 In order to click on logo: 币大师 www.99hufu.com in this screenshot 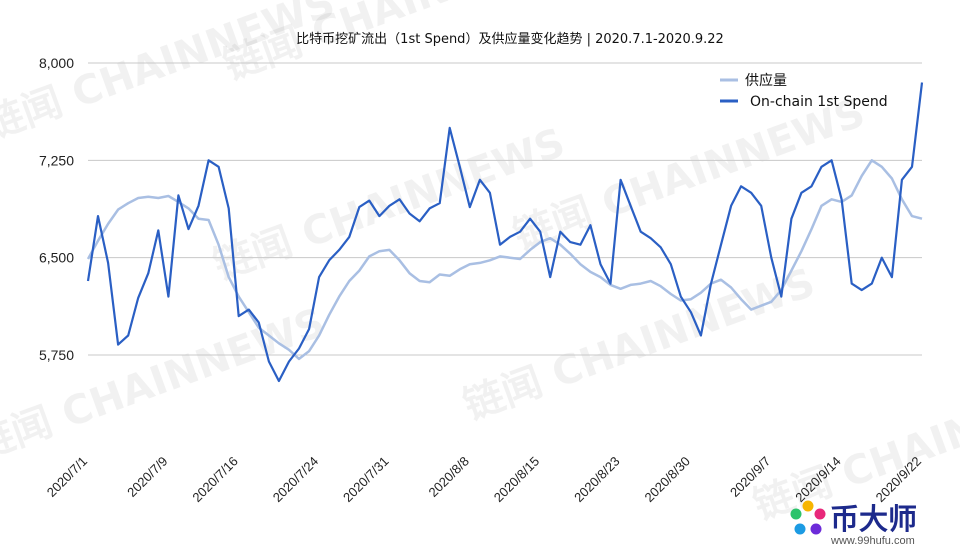, I will do `click(853, 523)`.